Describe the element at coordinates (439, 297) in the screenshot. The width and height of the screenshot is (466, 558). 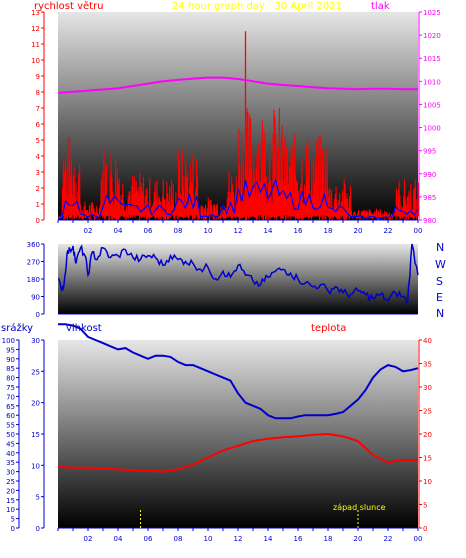
I see `direction-label-e: E` at that location.